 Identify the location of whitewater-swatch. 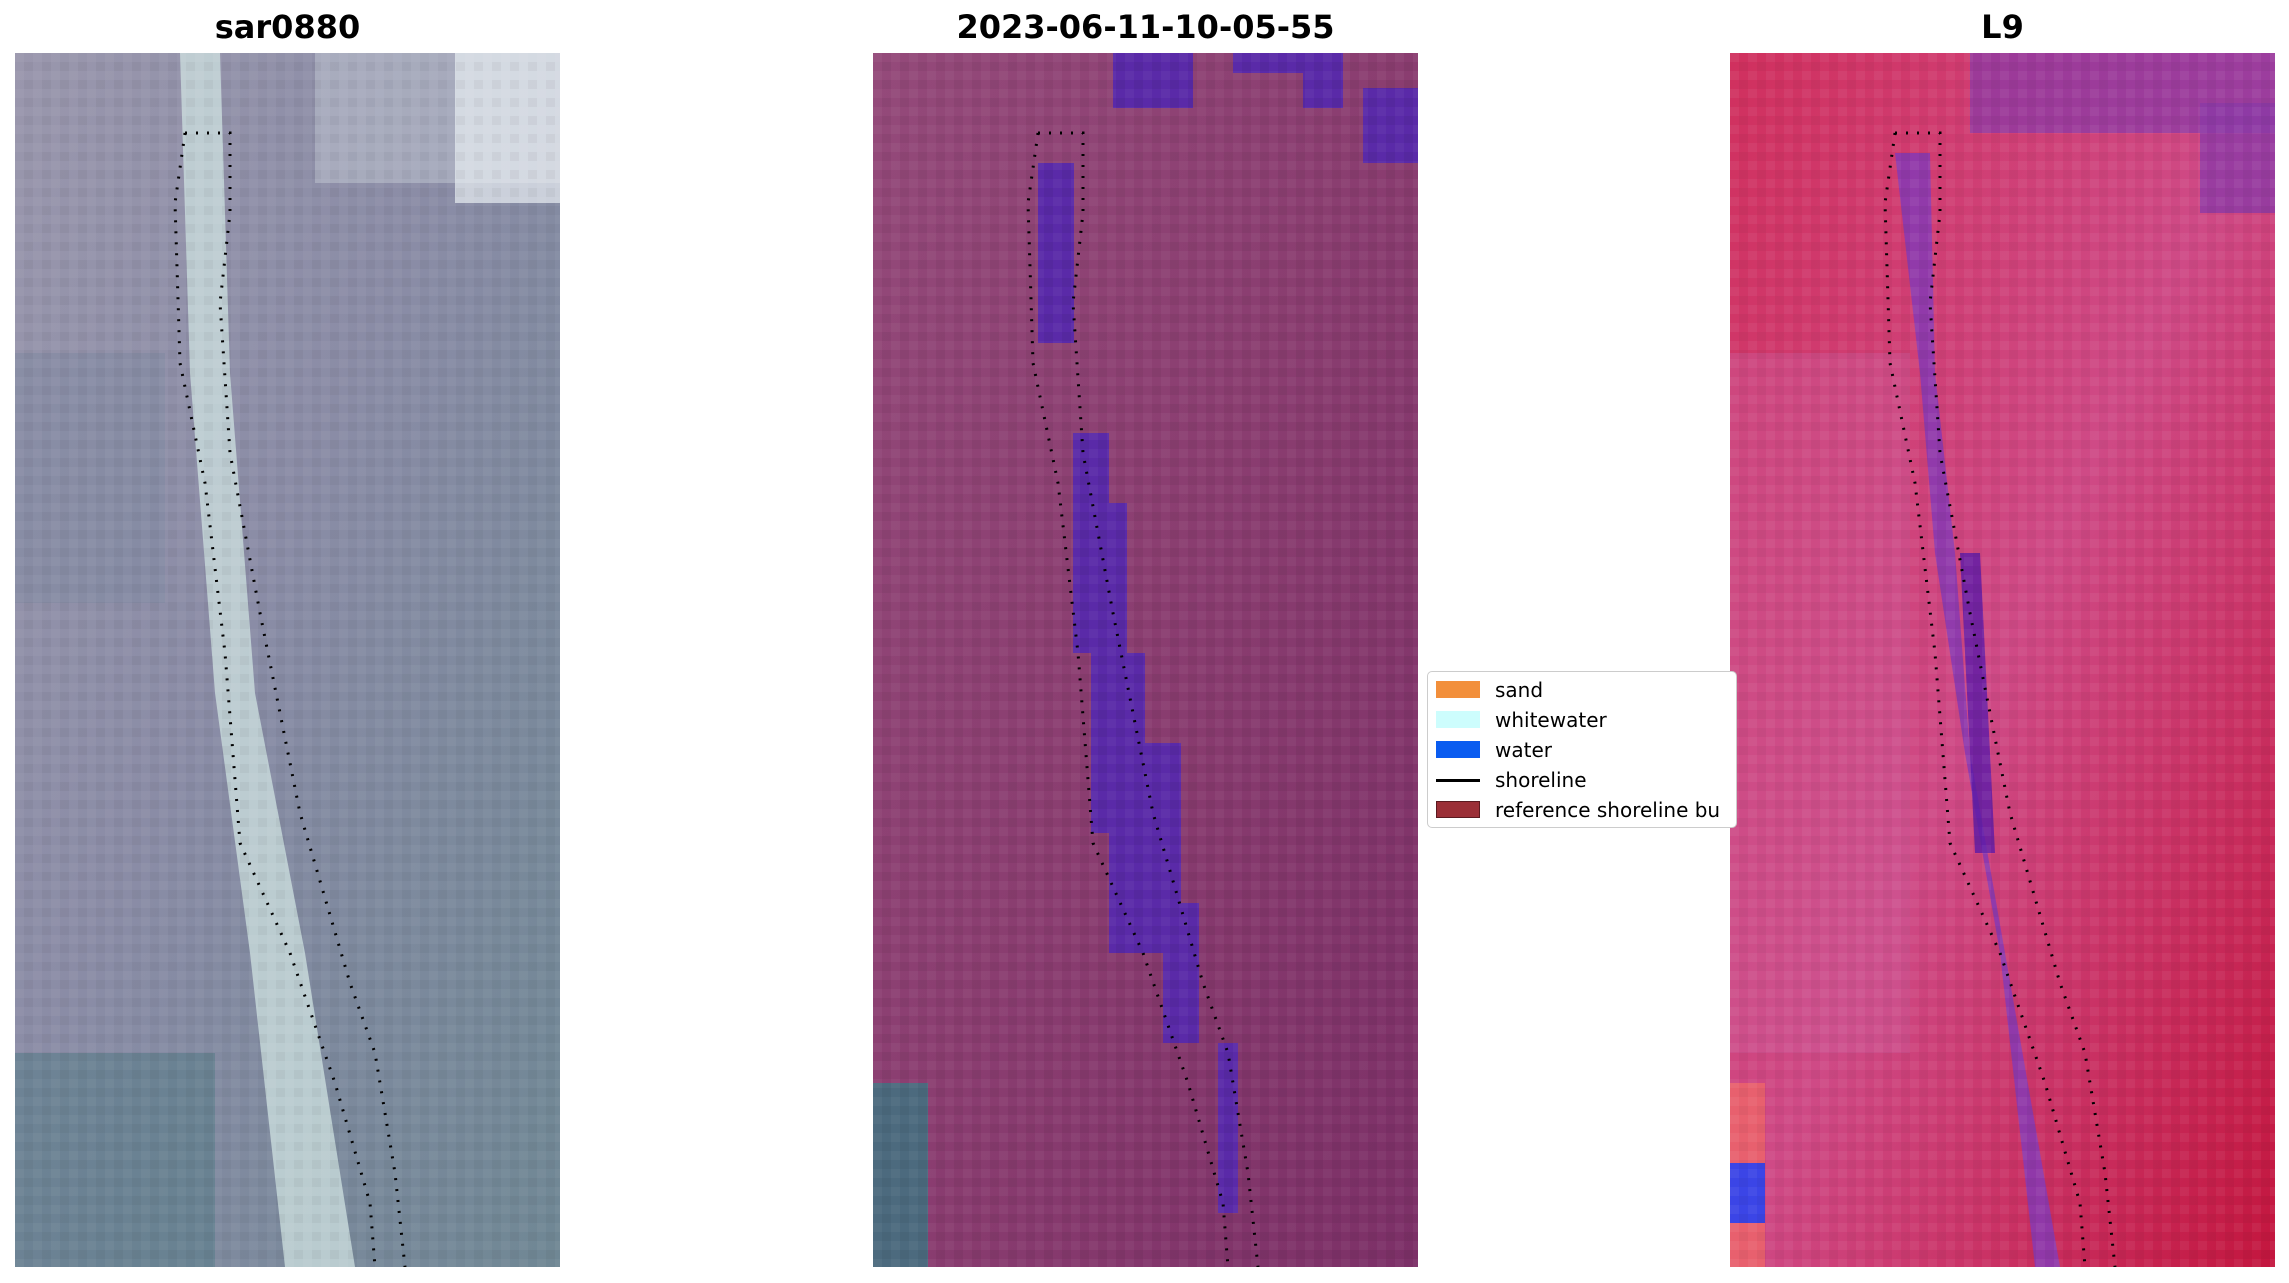
(1458, 719).